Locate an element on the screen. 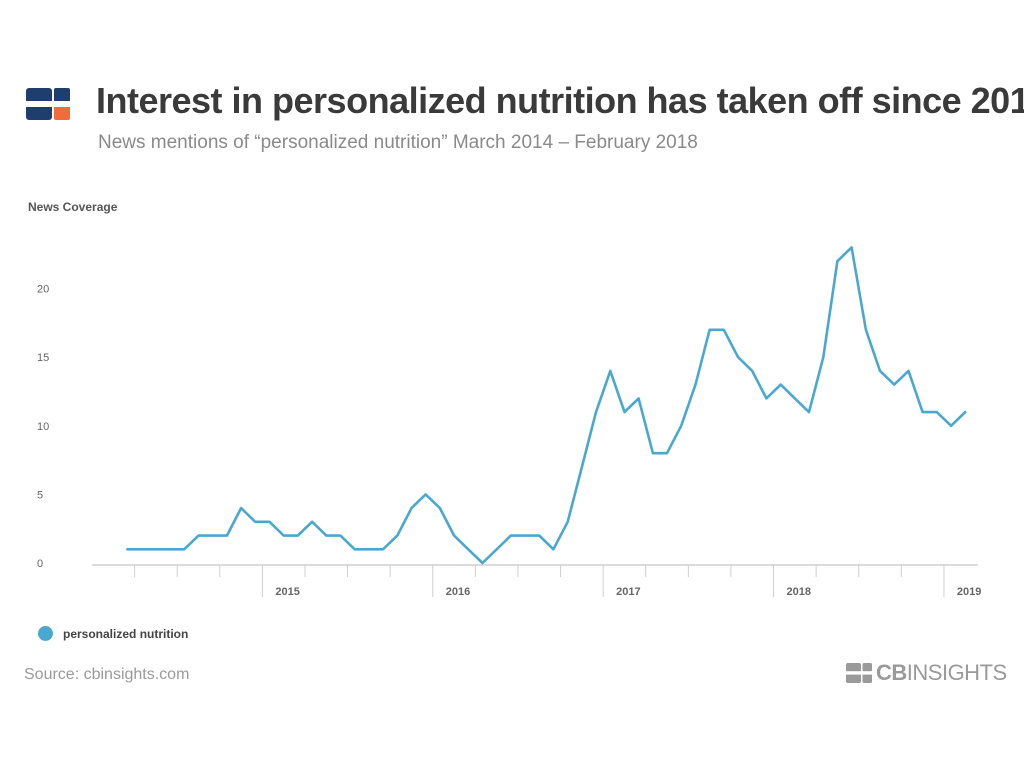 The image size is (1024, 768). legend: personalized nutrition is located at coordinates (113, 633).